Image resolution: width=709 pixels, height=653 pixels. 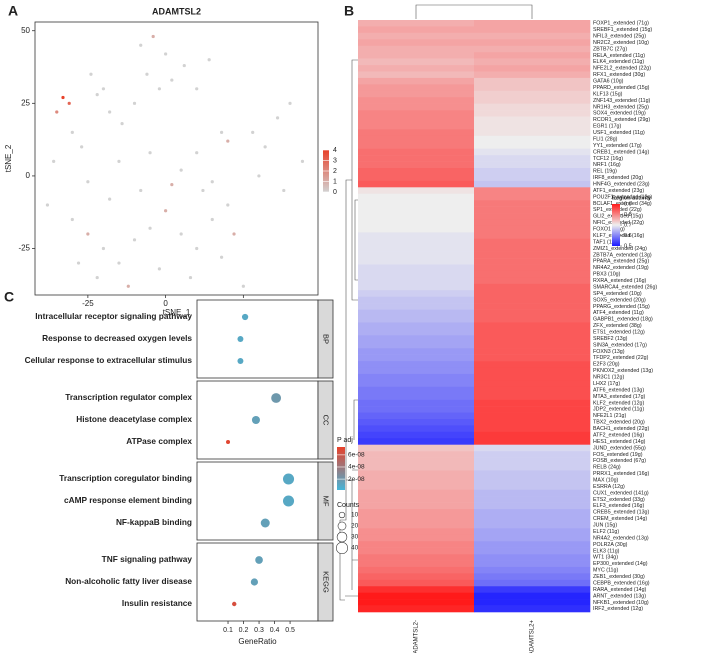 What do you see at coordinates (618, 455) in the screenshot?
I see `row-label: FOS_extended (19g)` at bounding box center [618, 455].